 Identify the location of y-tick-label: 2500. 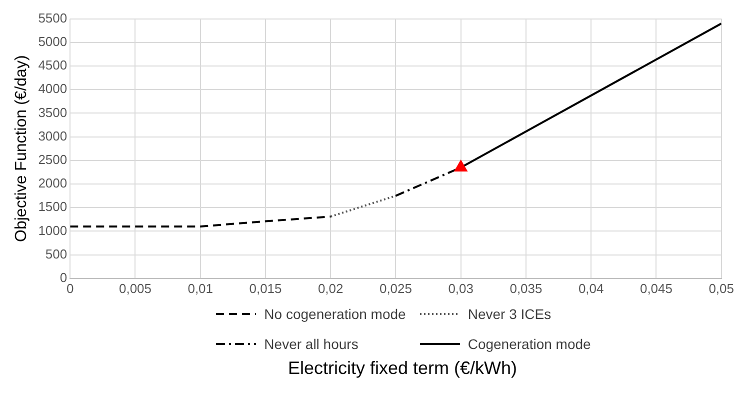
(53, 159).